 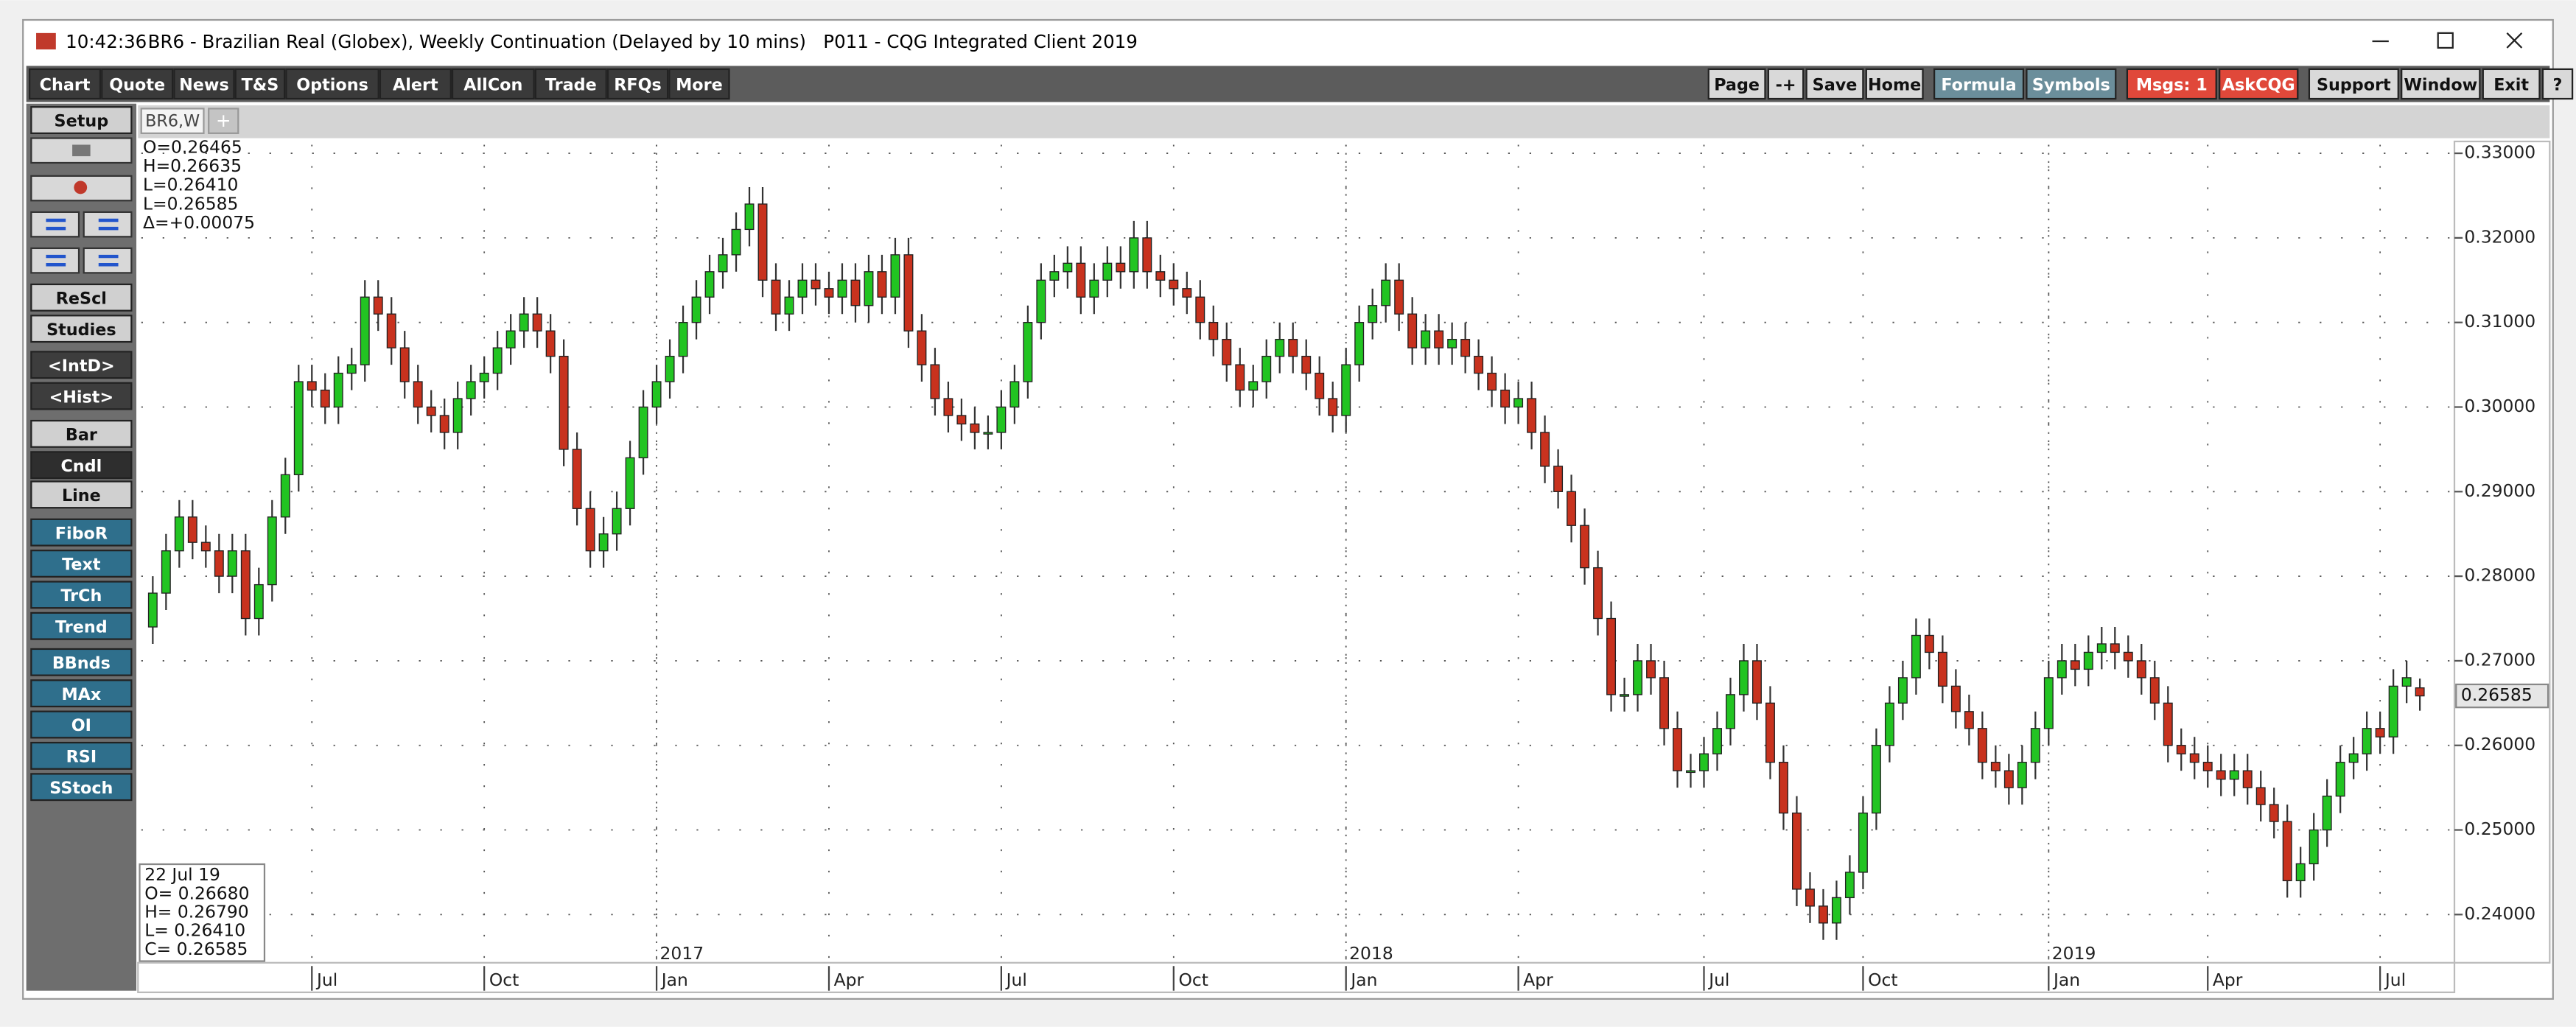 I want to click on button-label: News, so click(x=204, y=85).